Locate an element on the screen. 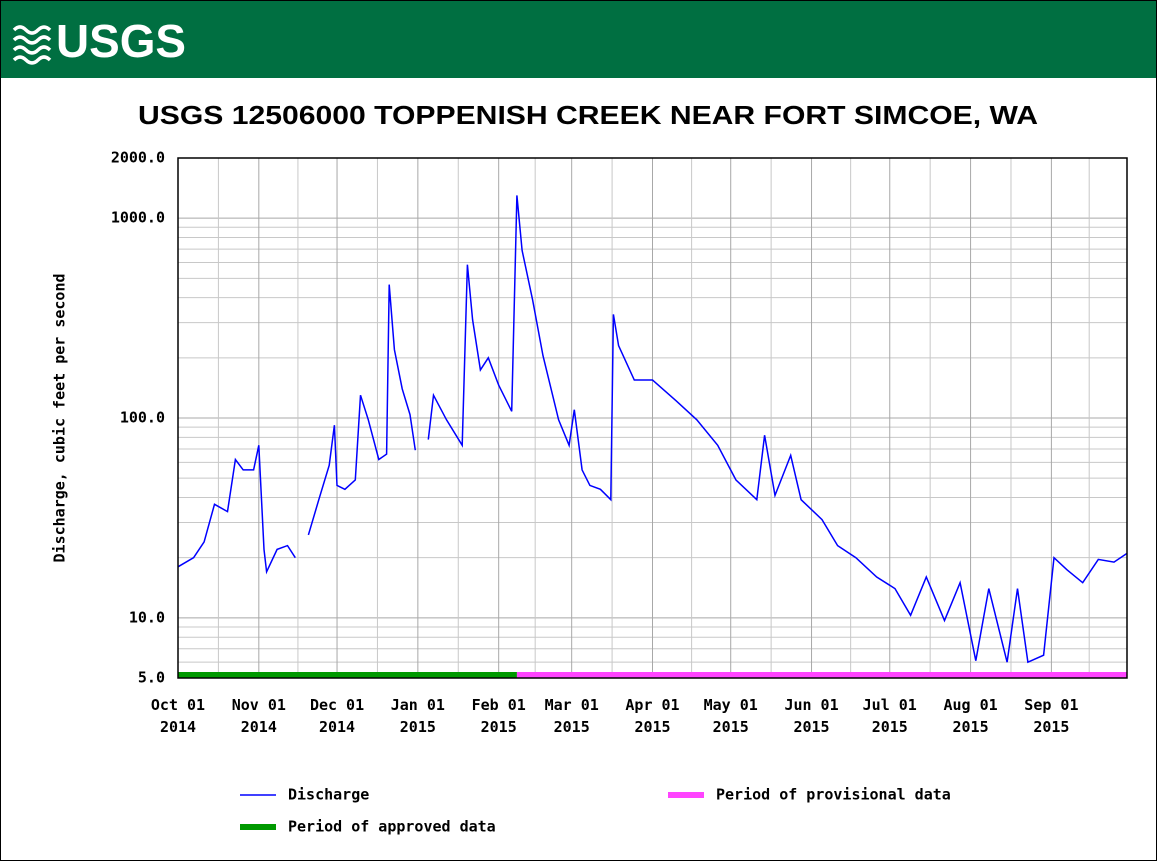 The image size is (1157, 861). x-tick-label: Nov 01 2014 is located at coordinates (258, 716).